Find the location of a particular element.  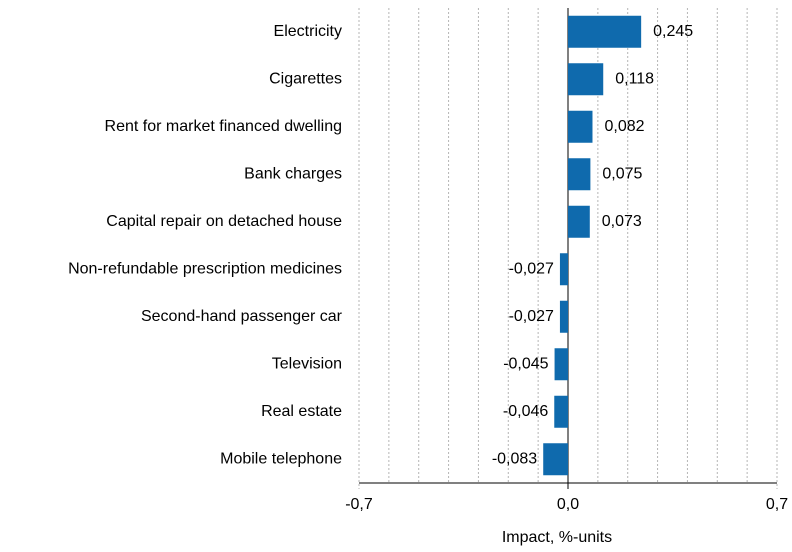

y-tick-label: Second-hand passenger car is located at coordinates (242, 316).